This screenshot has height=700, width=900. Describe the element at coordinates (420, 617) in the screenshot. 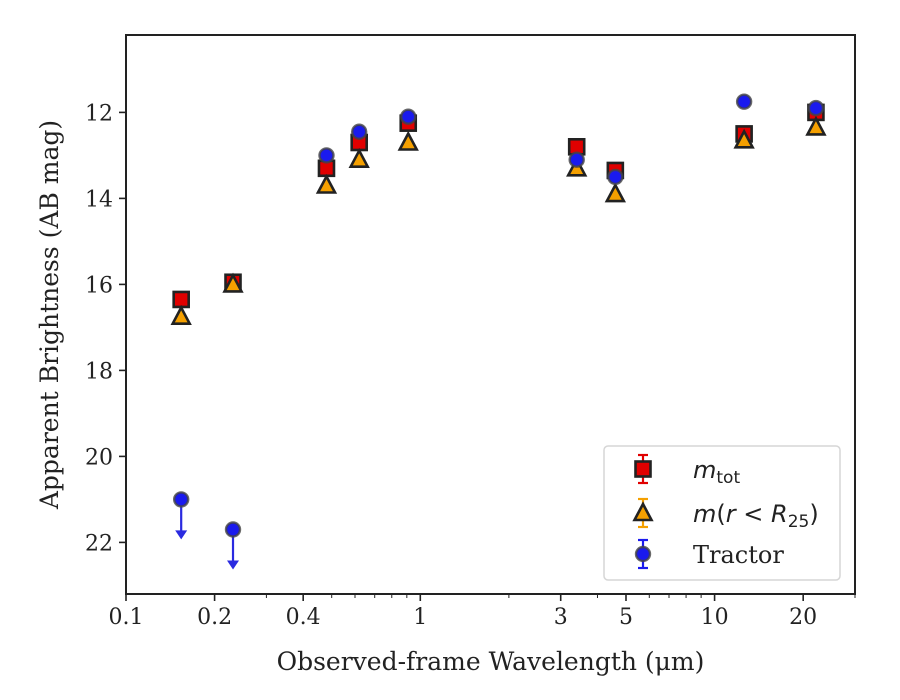

I see `x-tick-label: 1` at that location.